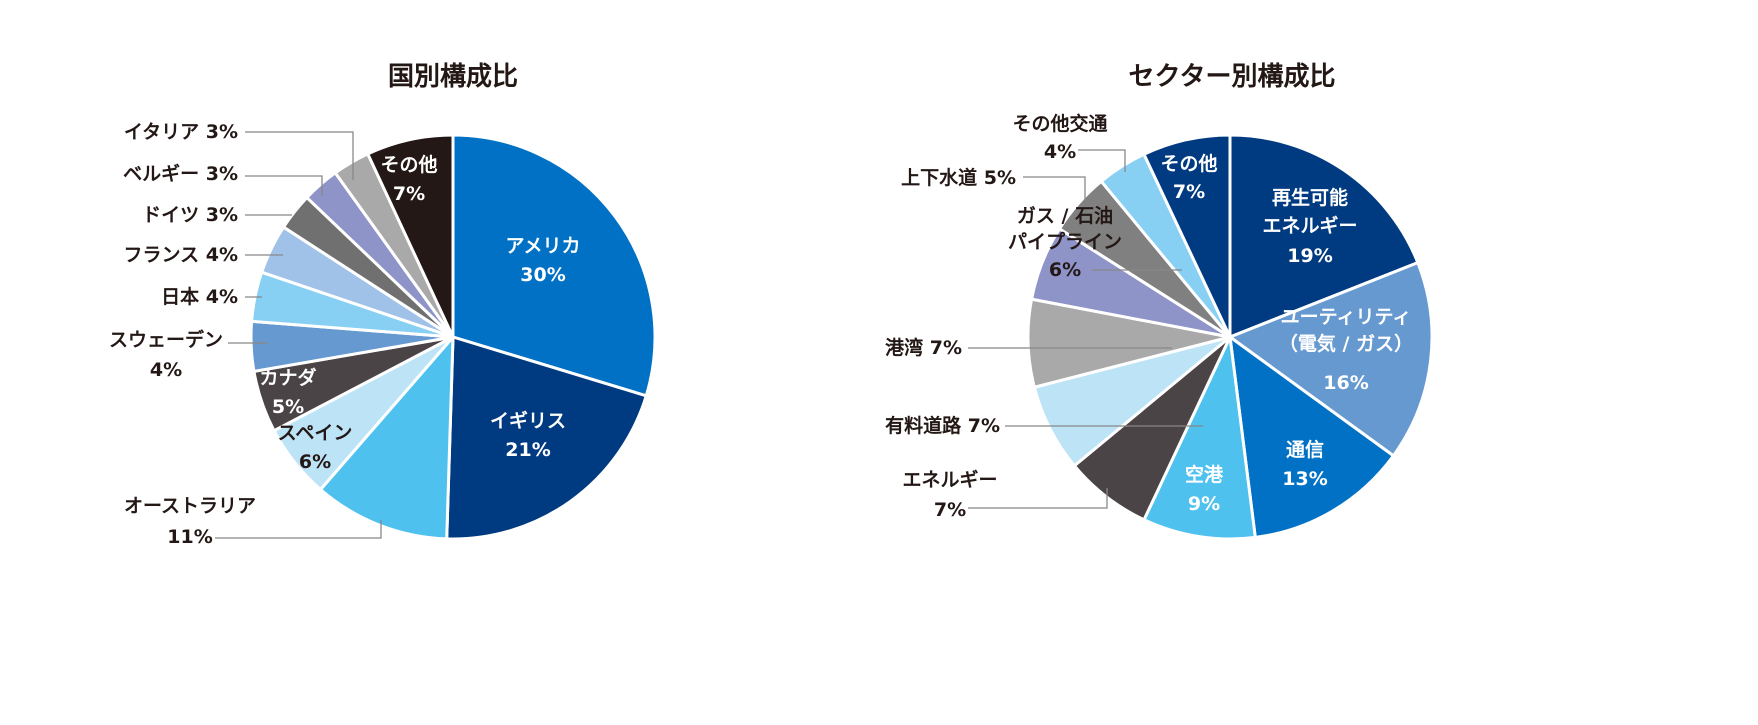 The width and height of the screenshot is (1758, 725). Describe the element at coordinates (1232, 77) in the screenshot. I see `chart-title: セクター別構成比` at that location.